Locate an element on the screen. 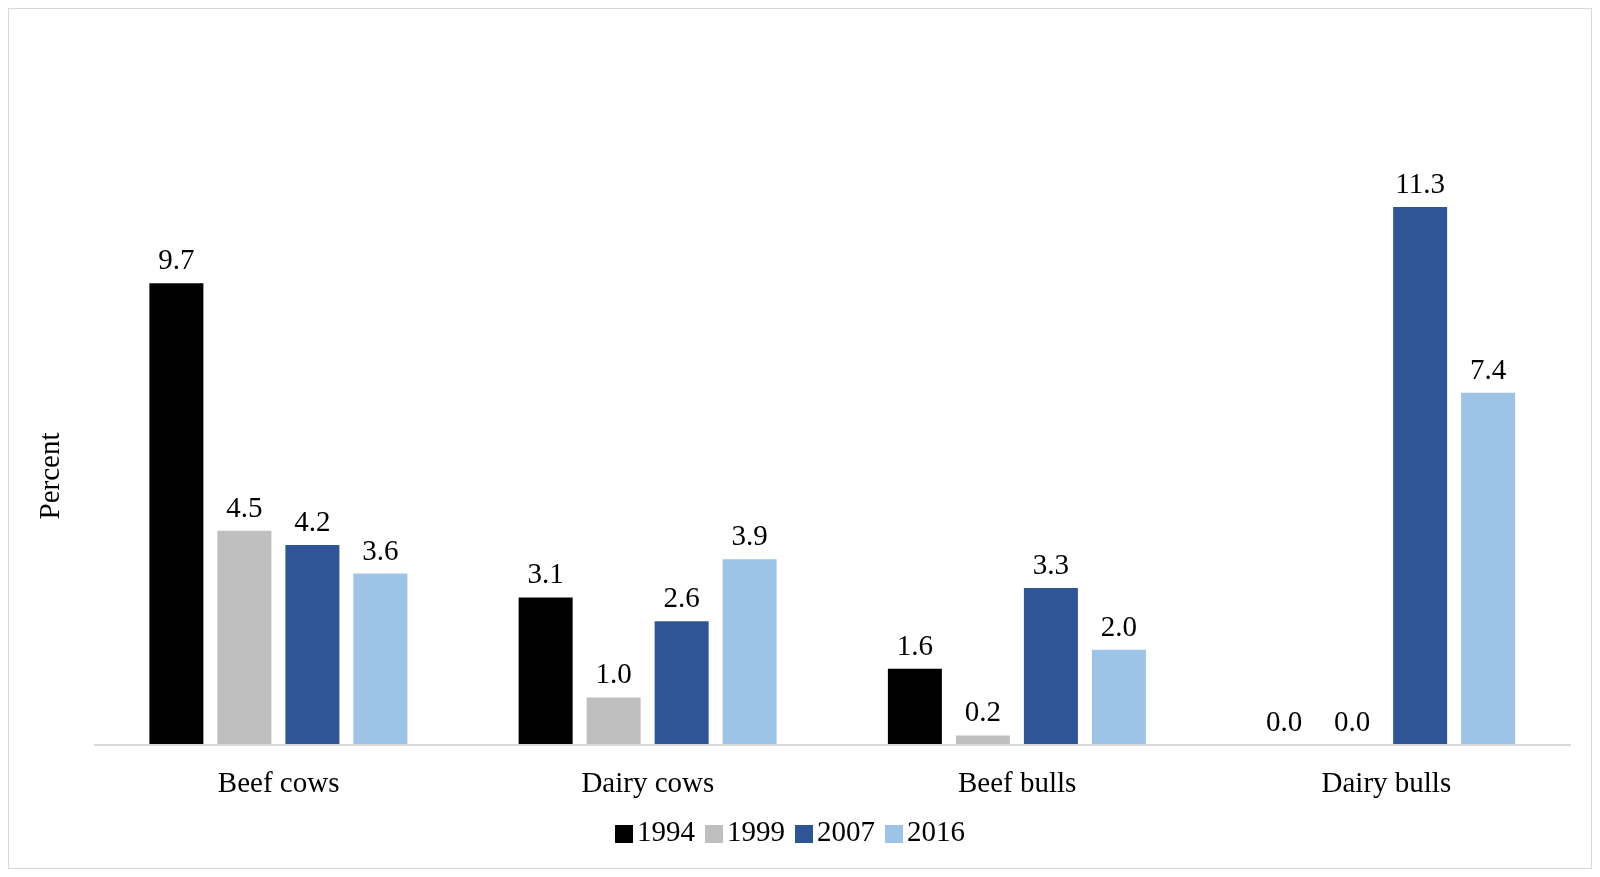 The height and width of the screenshot is (877, 1600). x-tick-label: Beef bulls is located at coordinates (1017, 781).